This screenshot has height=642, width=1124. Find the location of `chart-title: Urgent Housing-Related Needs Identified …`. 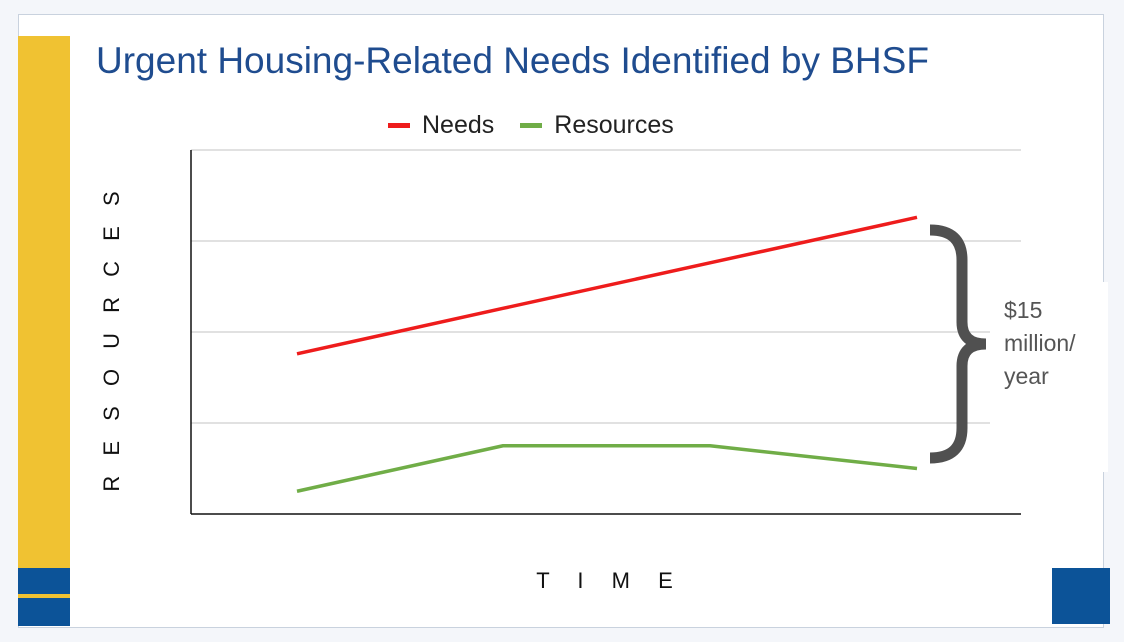

chart-title: Urgent Housing-Related Needs Identified … is located at coordinates (512, 60).